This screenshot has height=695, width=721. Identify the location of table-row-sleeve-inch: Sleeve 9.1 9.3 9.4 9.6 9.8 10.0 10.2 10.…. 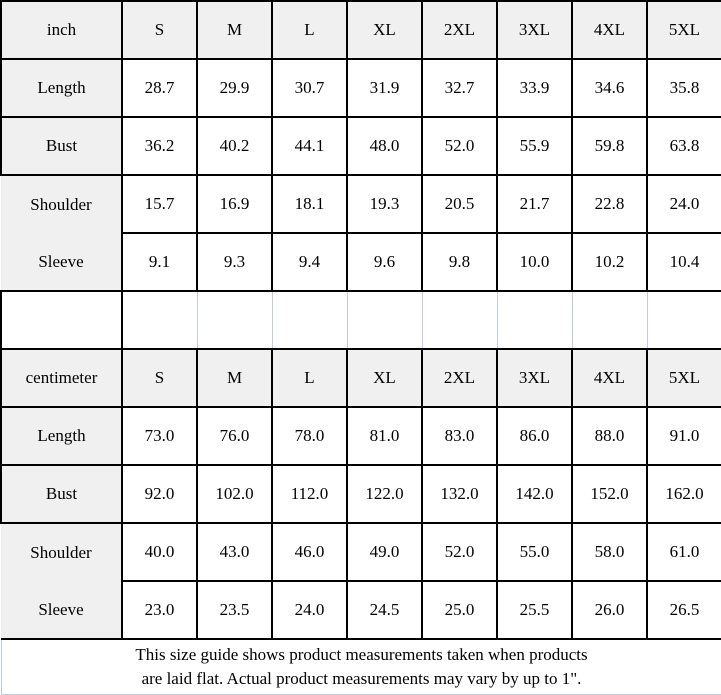
(361, 262).